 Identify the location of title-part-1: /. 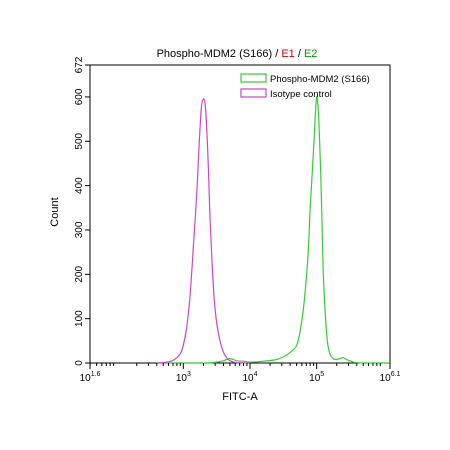
(276, 54).